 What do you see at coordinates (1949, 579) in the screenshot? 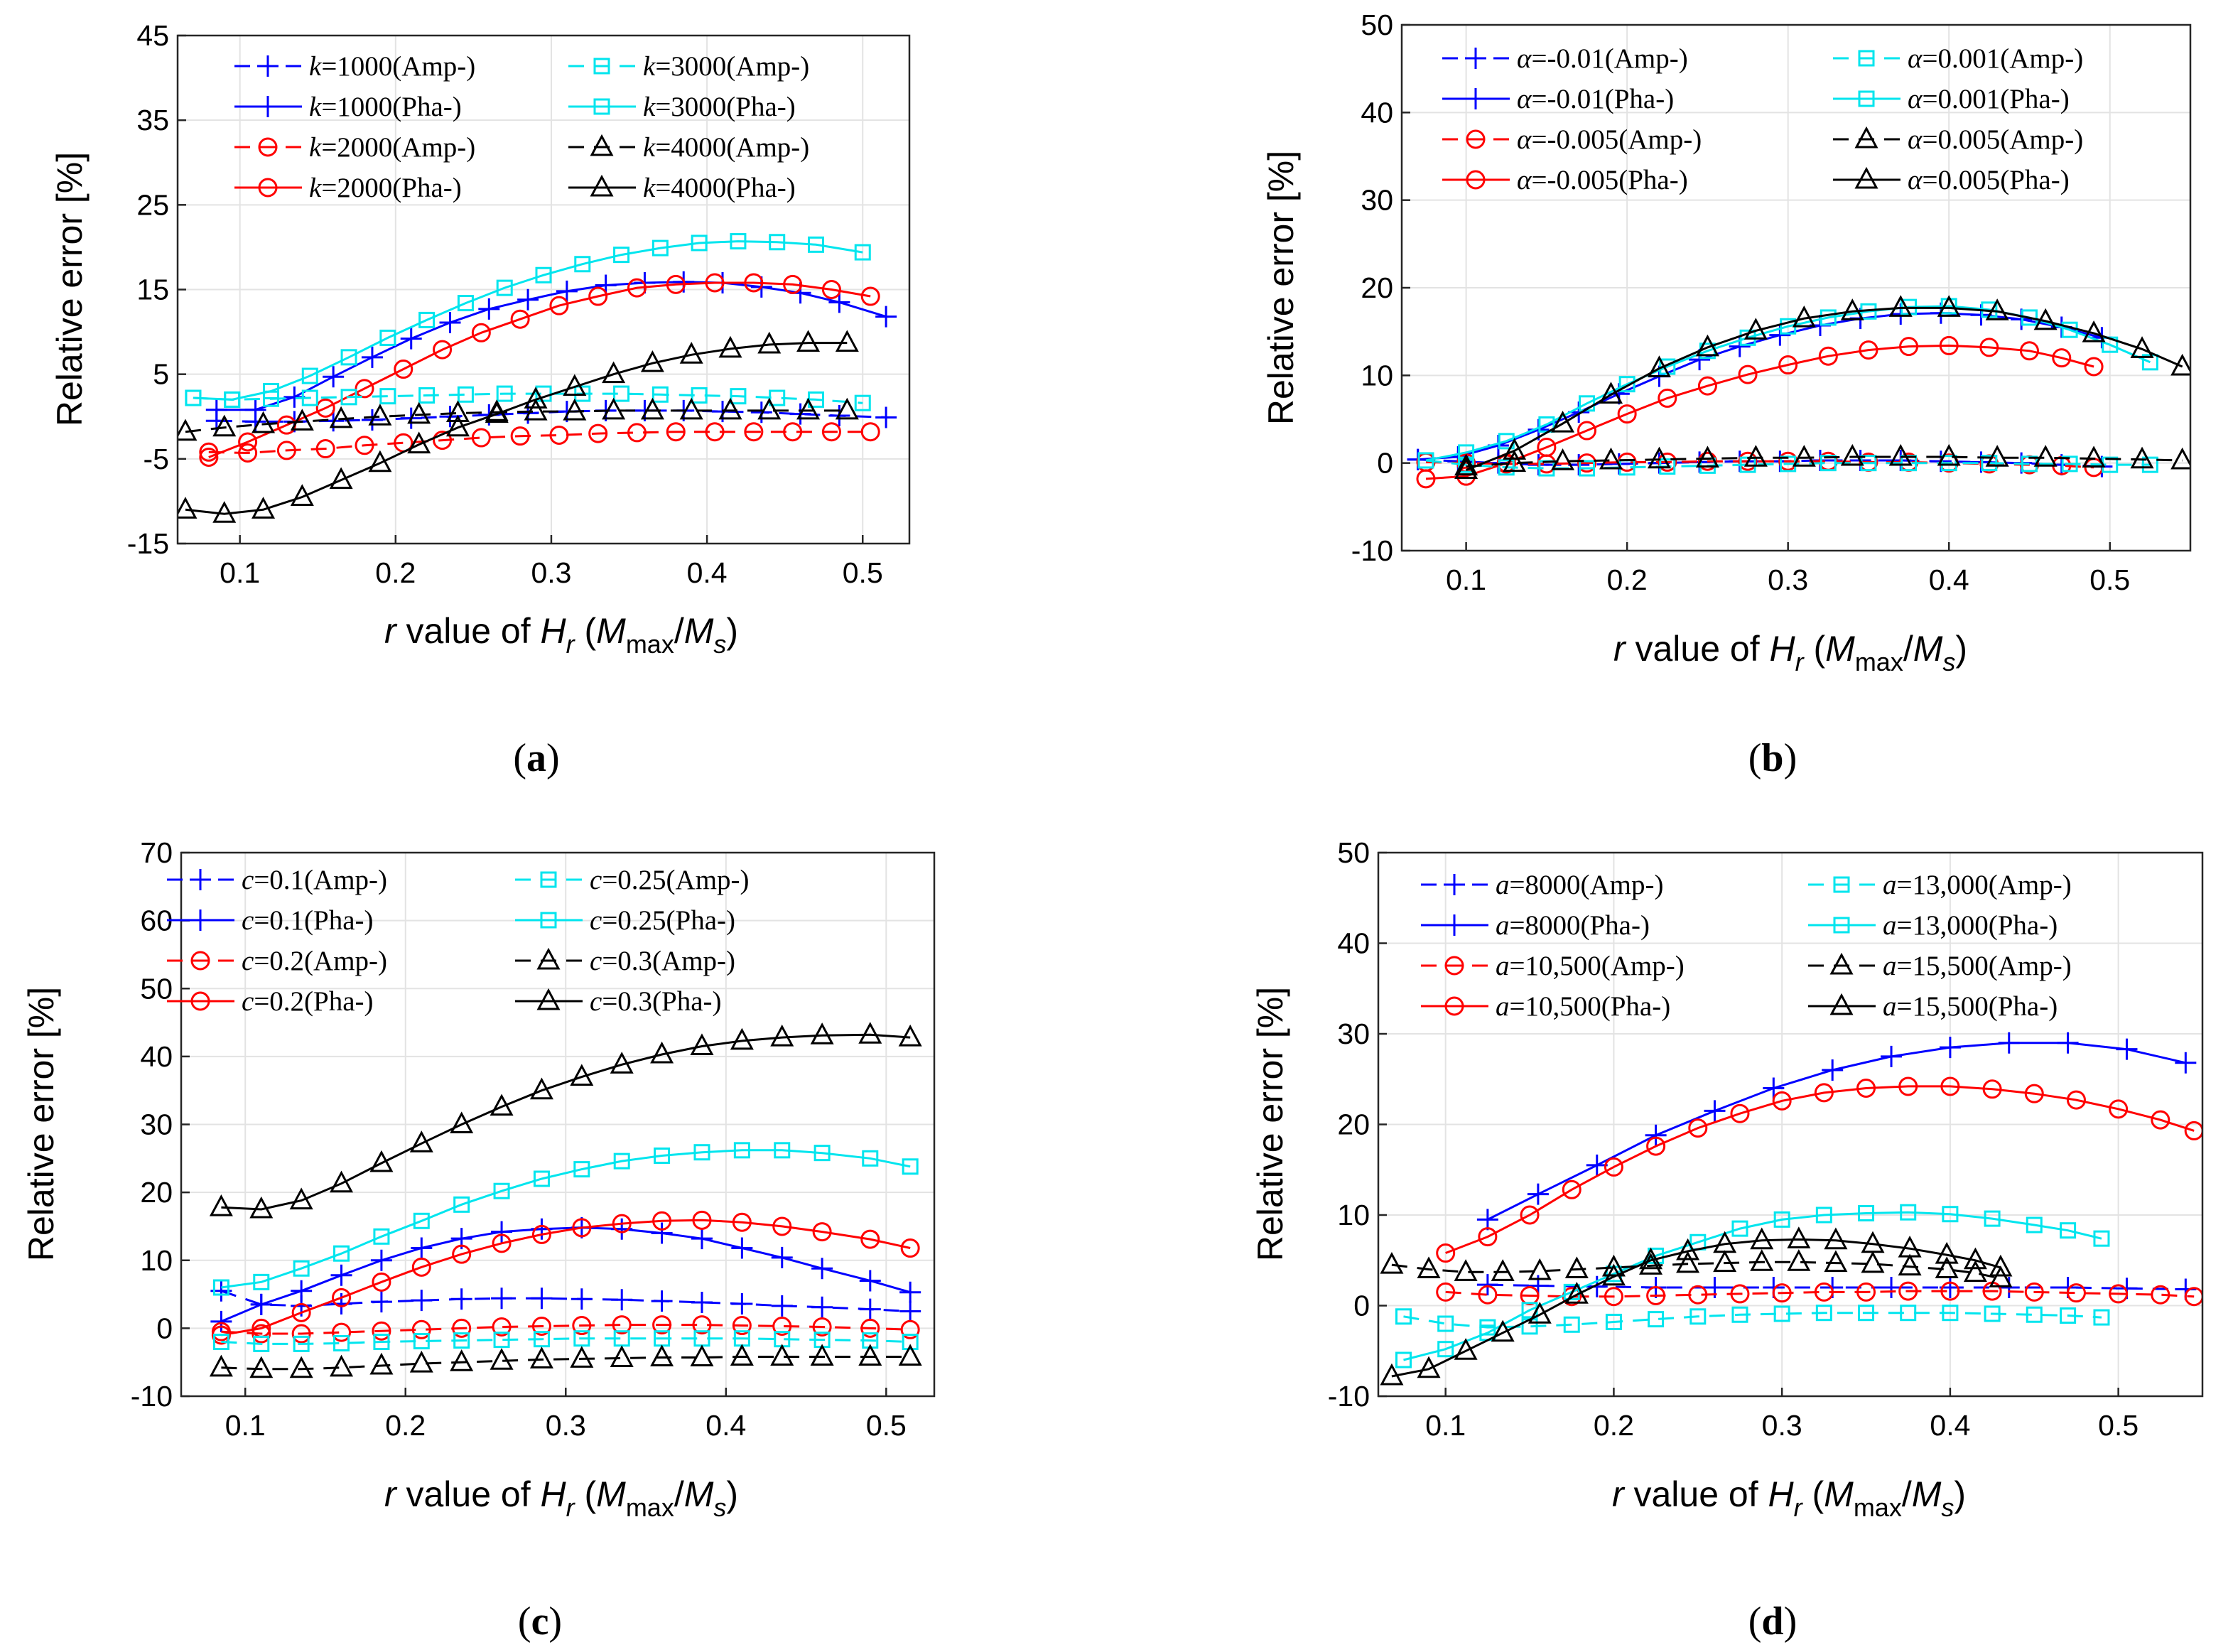
I see `x-tick-label: 0.4` at bounding box center [1949, 579].